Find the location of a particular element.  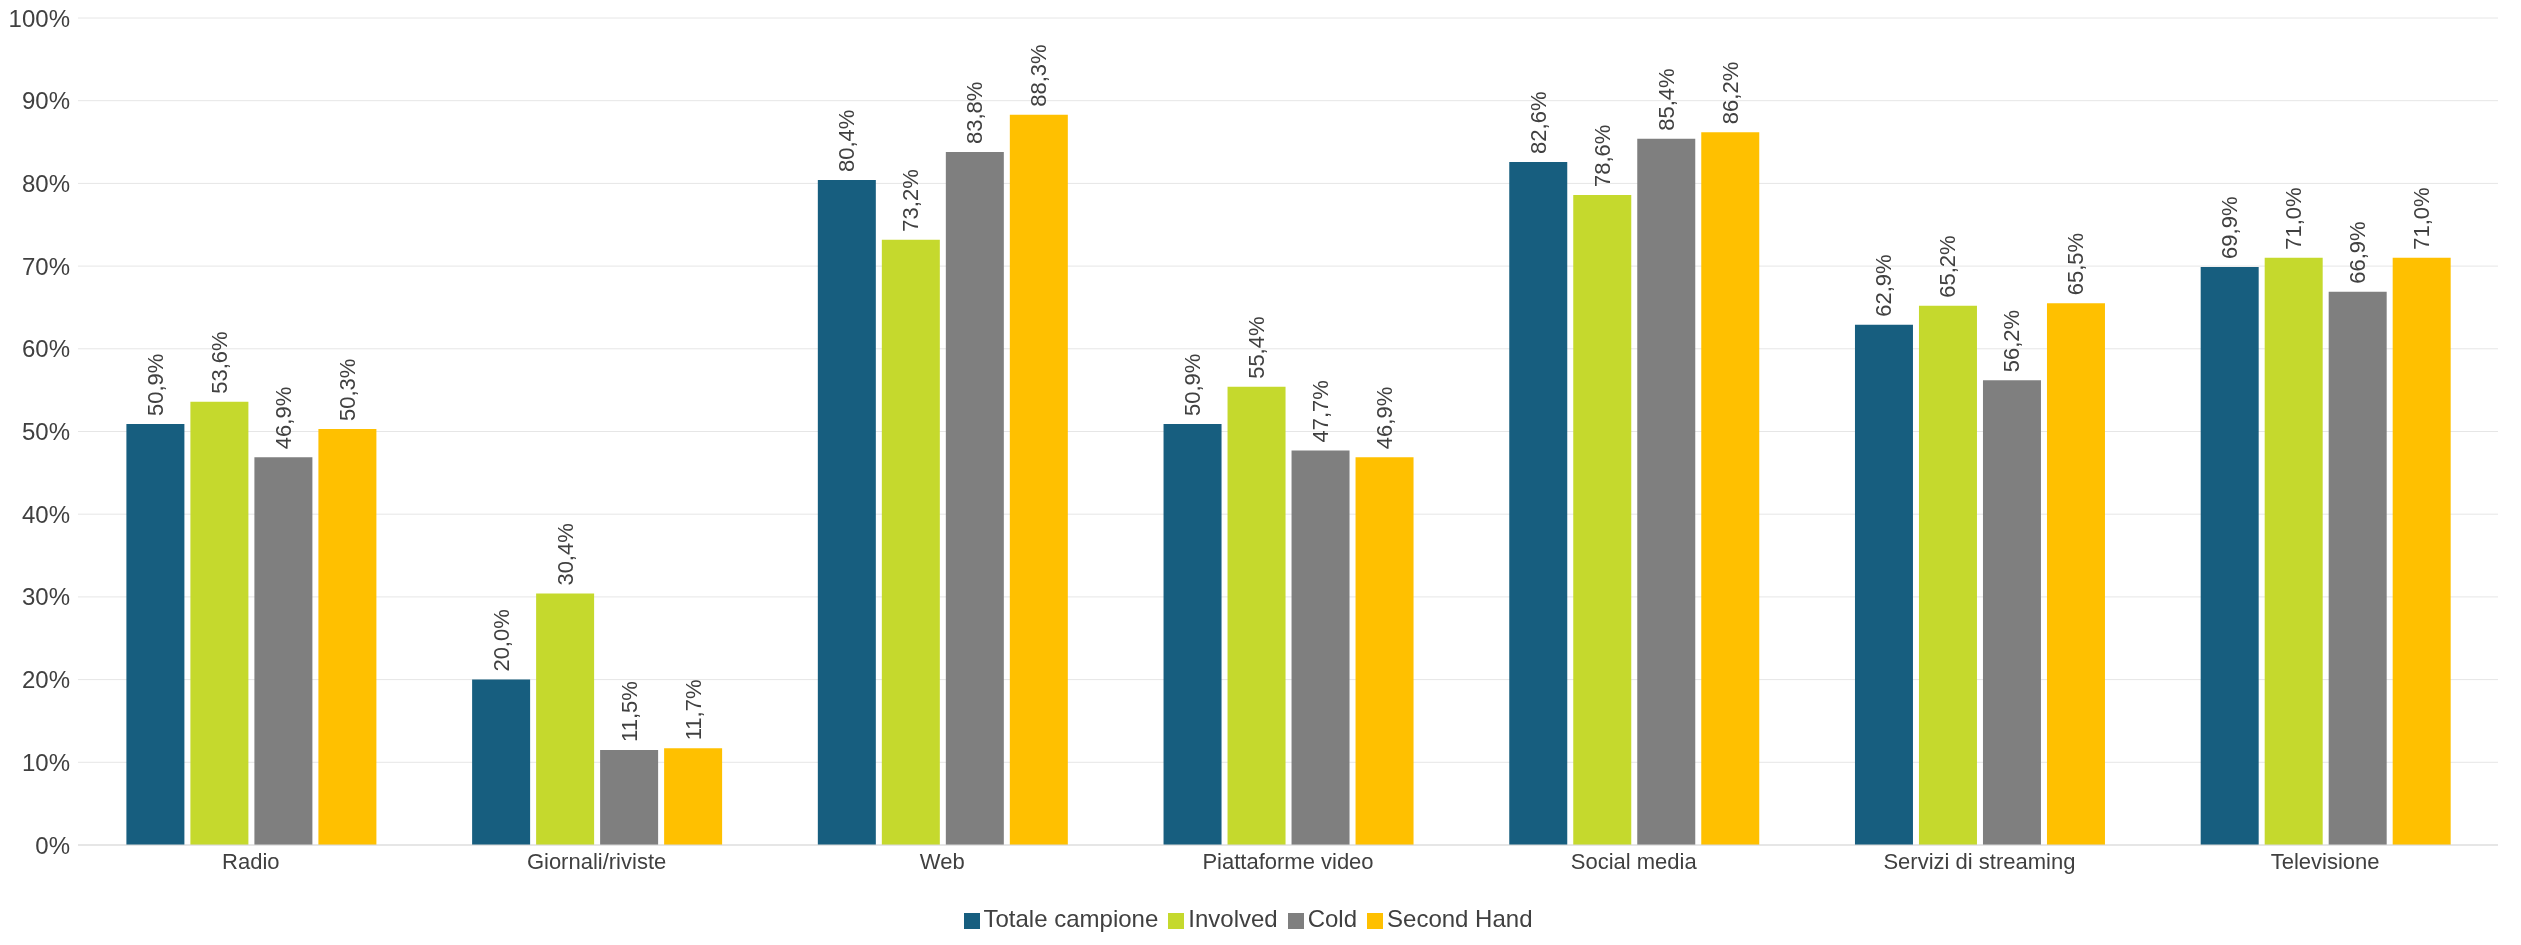

x-tick-label: Servizi di streaming is located at coordinates (1979, 861).